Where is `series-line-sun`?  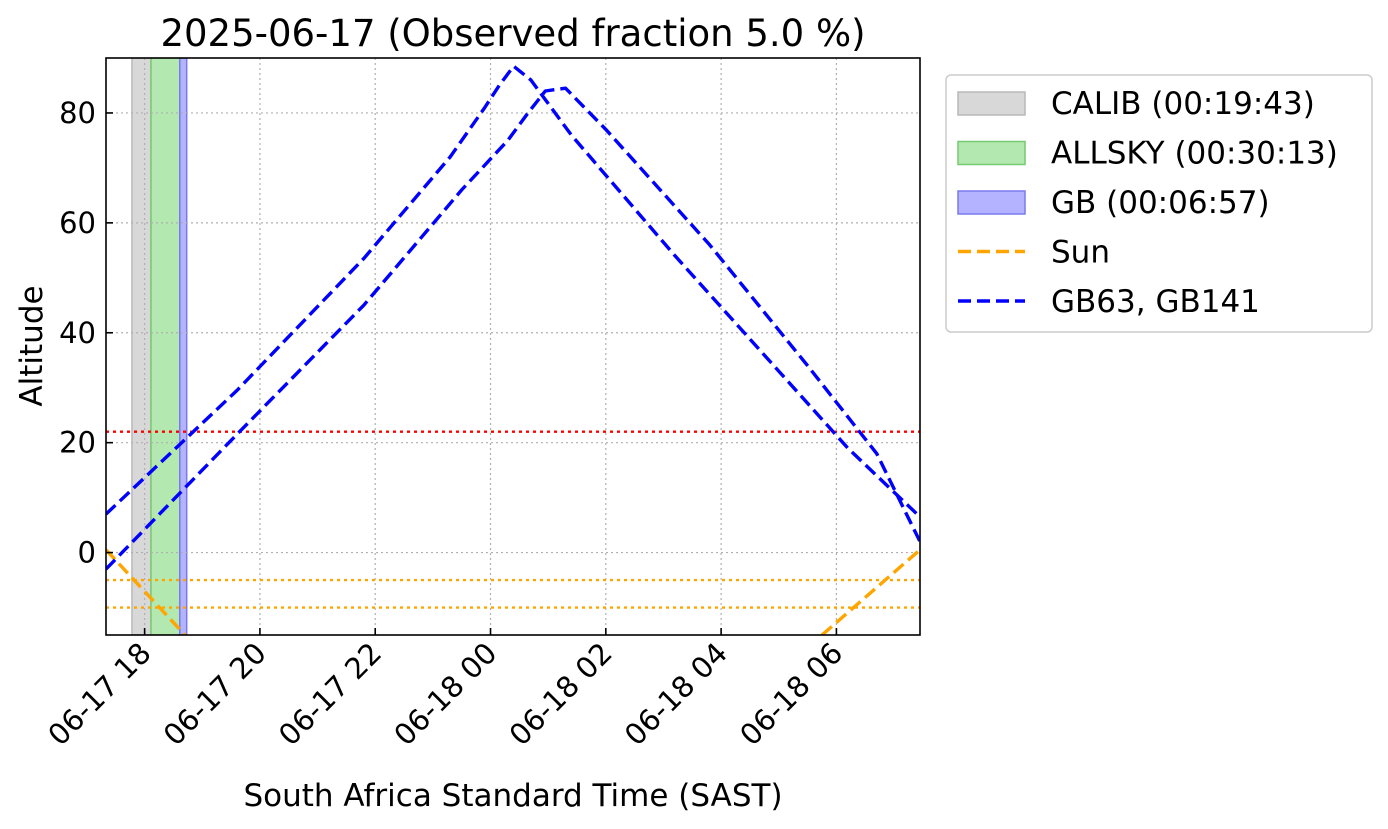
series-line-sun is located at coordinates (871, 592).